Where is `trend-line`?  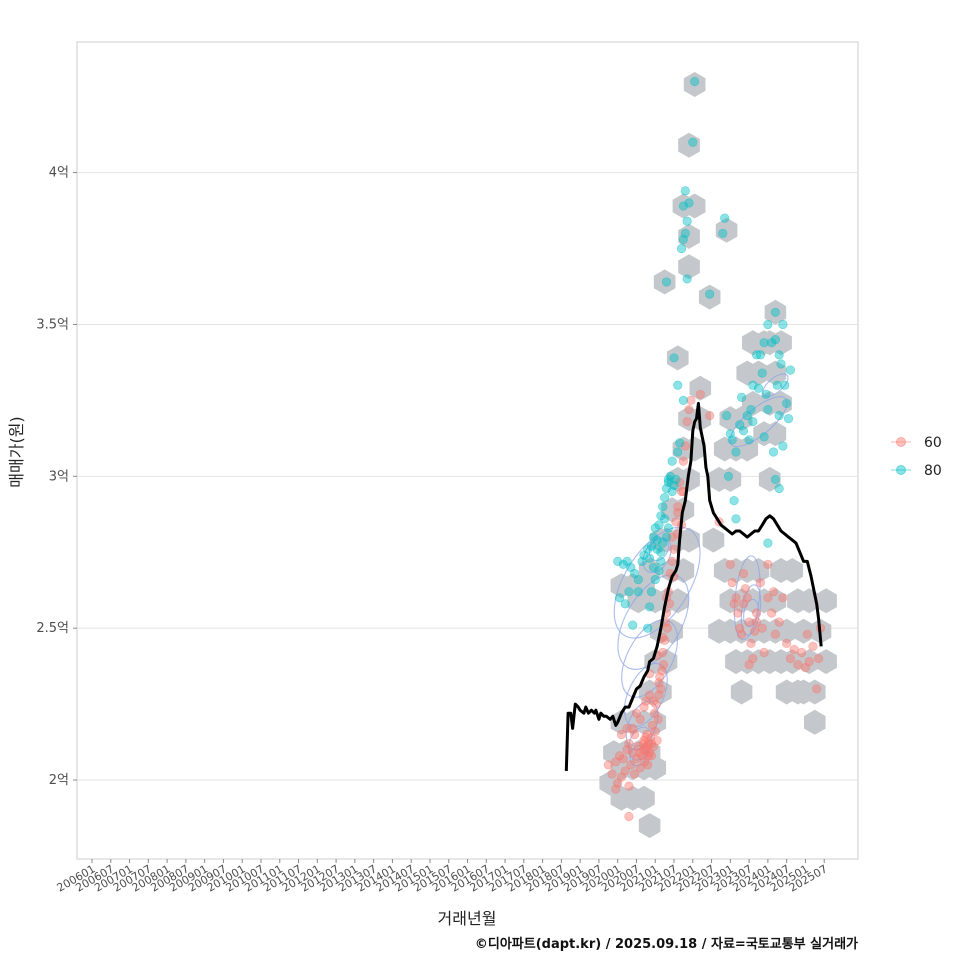
trend-line is located at coordinates (693, 586).